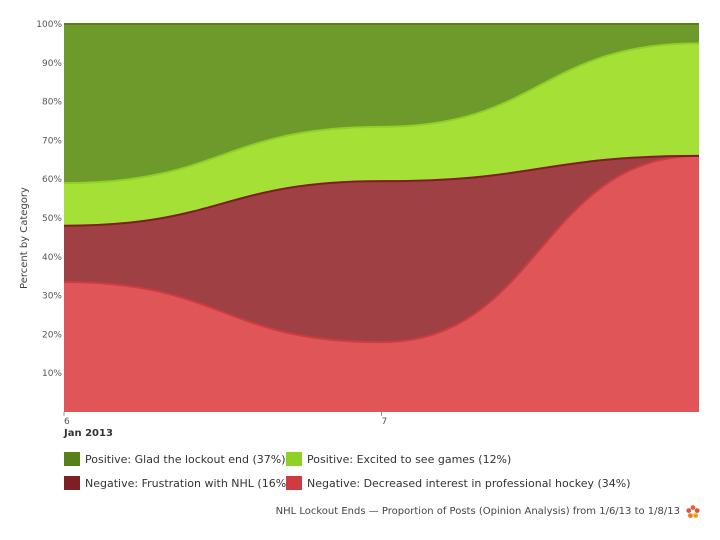 The height and width of the screenshot is (540, 720). What do you see at coordinates (52, 141) in the screenshot?
I see `y-tick-label: 70%` at bounding box center [52, 141].